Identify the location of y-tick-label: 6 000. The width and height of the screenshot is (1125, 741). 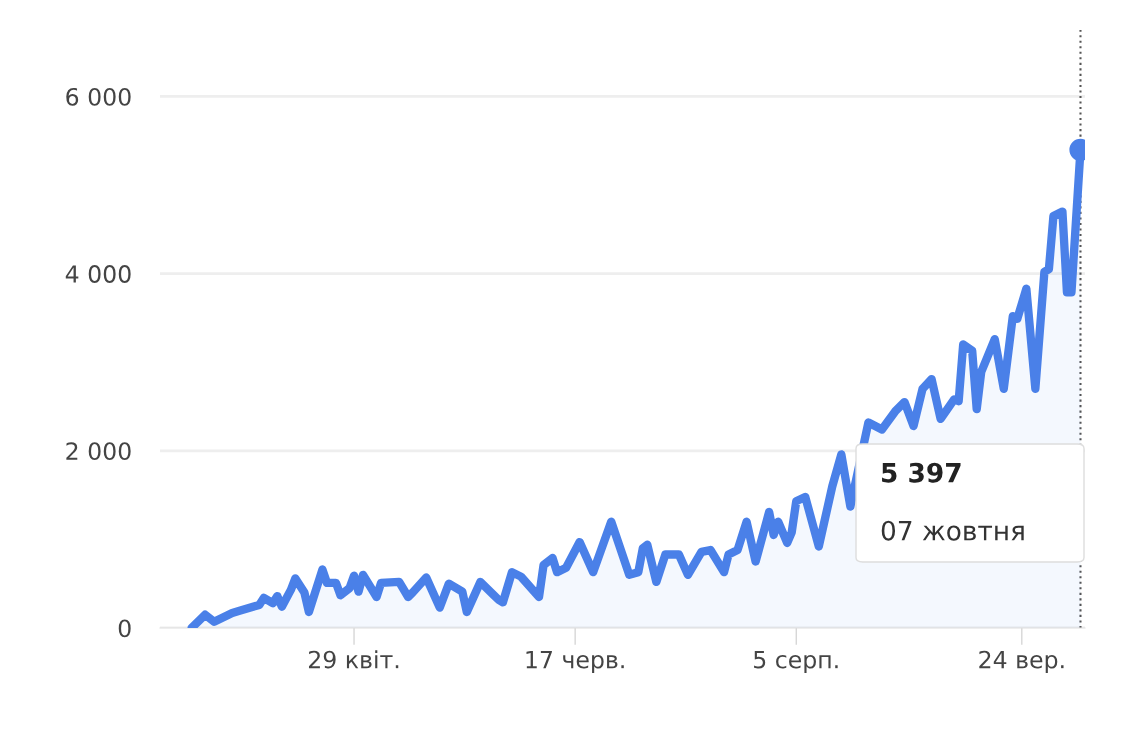
(98, 96).